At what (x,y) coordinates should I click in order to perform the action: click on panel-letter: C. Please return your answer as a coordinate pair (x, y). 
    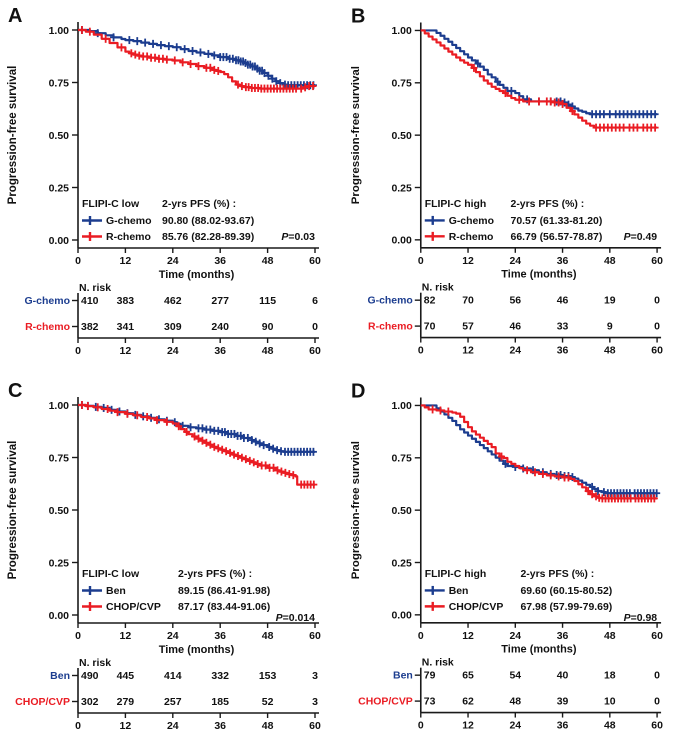
    Looking at the image, I should click on (15, 391).